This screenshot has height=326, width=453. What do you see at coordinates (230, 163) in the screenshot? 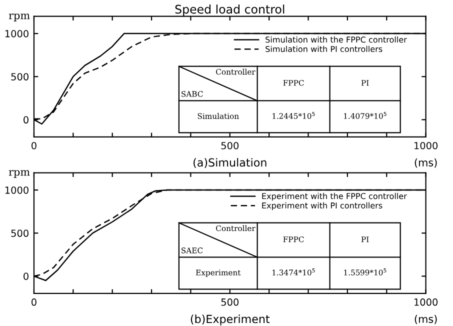
I see `text: (a)Simulation` at bounding box center [230, 163].